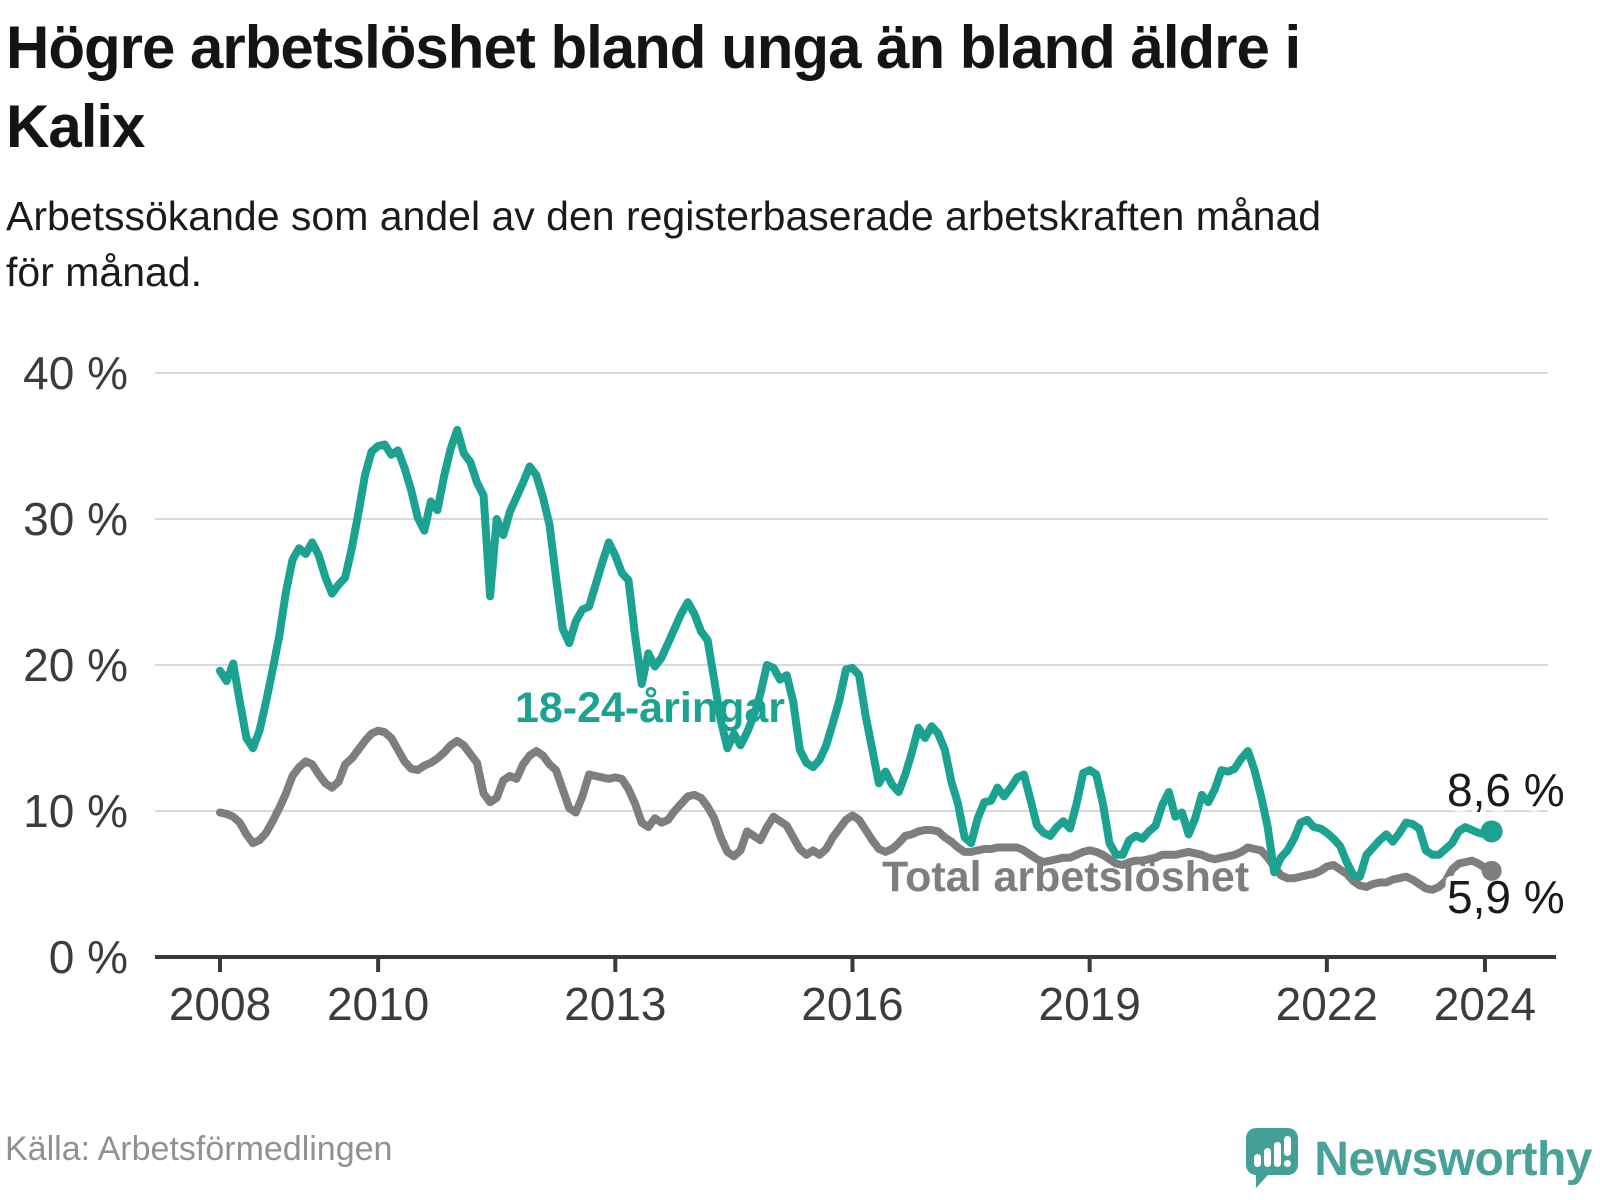 This screenshot has width=1600, height=1200. What do you see at coordinates (650, 708) in the screenshot?
I see `series-label-youth: 18-24-åringar` at bounding box center [650, 708].